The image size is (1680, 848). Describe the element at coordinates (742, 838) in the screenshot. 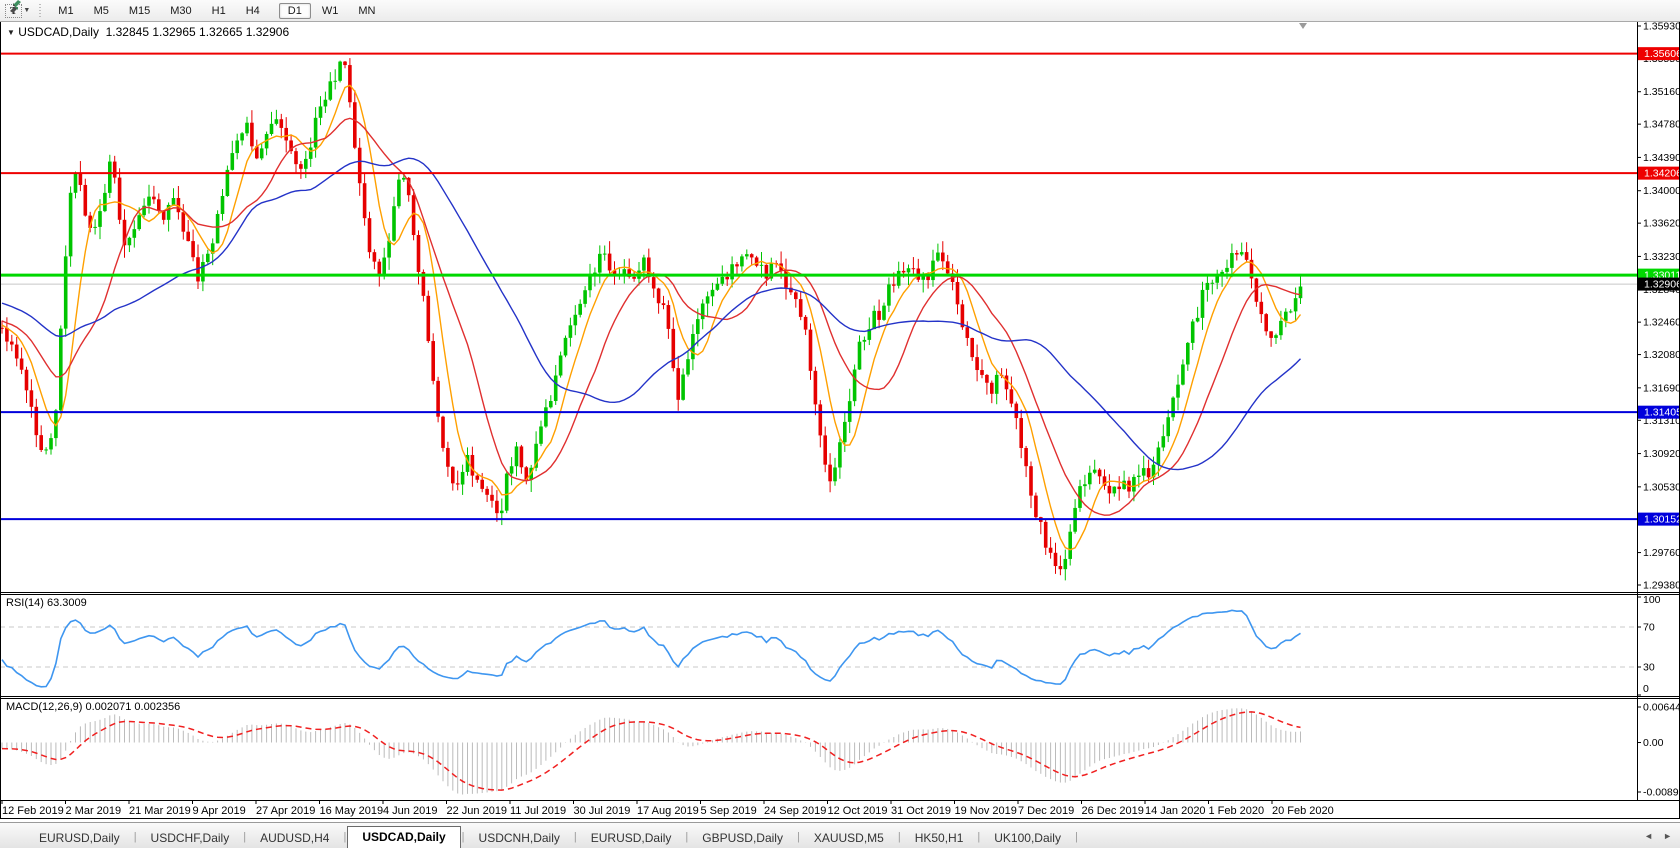

I see `chart-tab-gbpusd-daily: GBPUSD,Daily` at that location.